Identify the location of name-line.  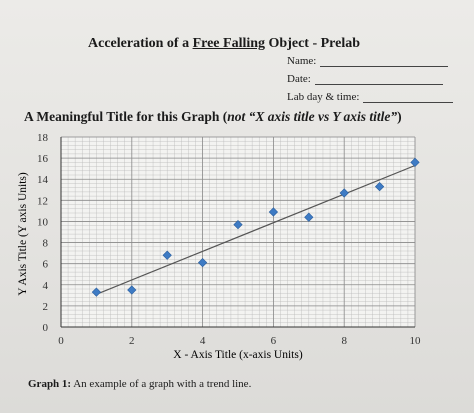
(384, 61).